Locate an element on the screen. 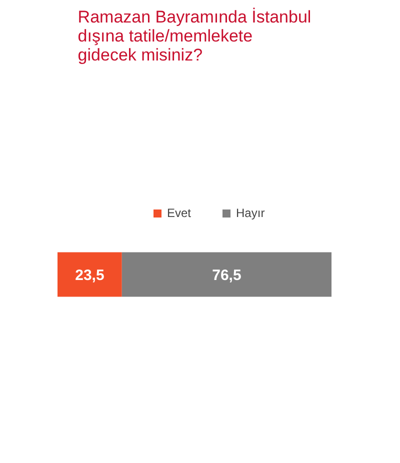 The height and width of the screenshot is (463, 400). legend-label: Hayır is located at coordinates (250, 213).